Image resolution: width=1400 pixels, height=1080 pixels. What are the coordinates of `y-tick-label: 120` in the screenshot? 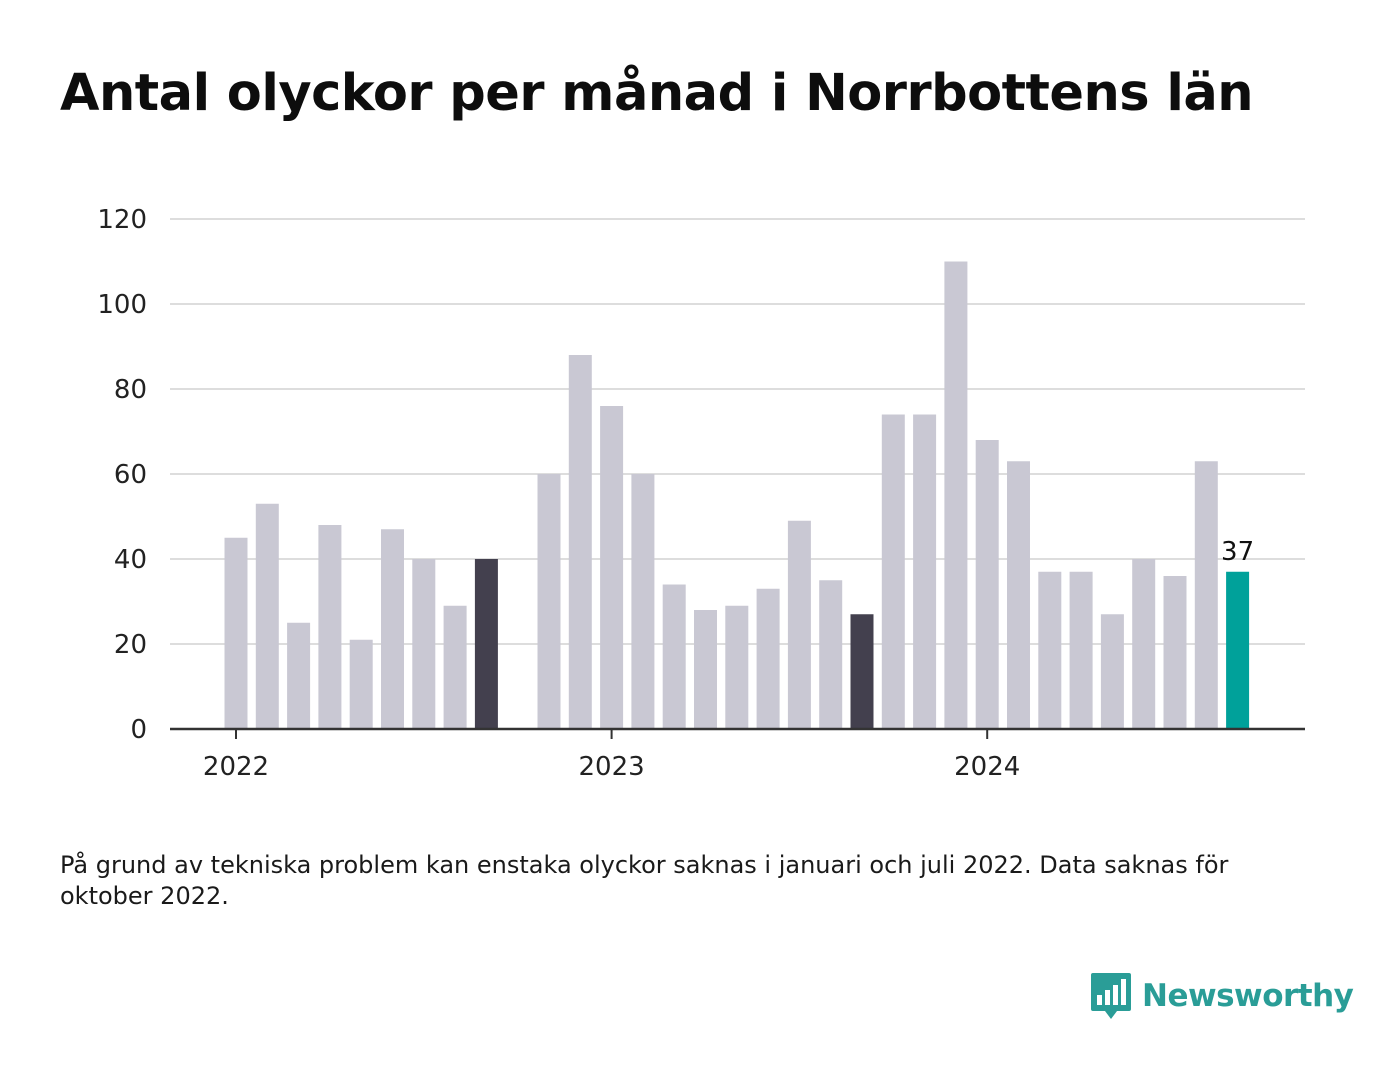 It's located at (122, 220).